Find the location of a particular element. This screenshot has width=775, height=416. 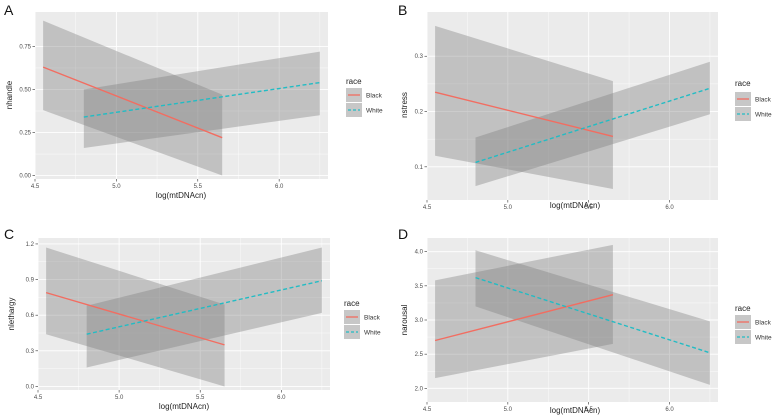

legend-label-white-C: White is located at coordinates (372, 333).